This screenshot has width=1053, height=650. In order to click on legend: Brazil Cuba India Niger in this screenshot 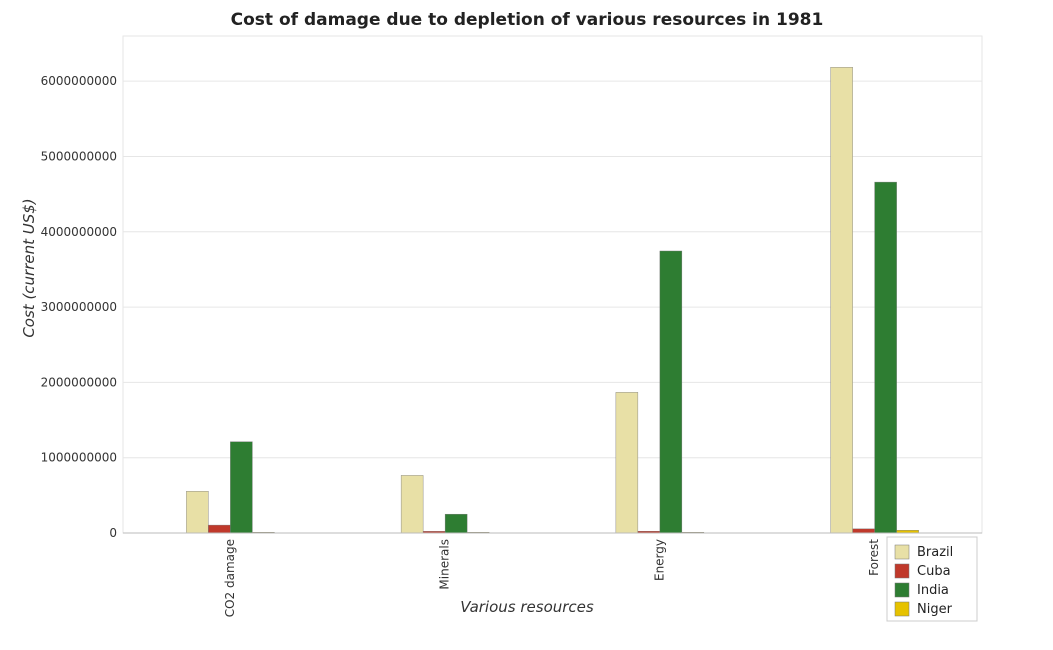, I will do `click(932, 579)`.